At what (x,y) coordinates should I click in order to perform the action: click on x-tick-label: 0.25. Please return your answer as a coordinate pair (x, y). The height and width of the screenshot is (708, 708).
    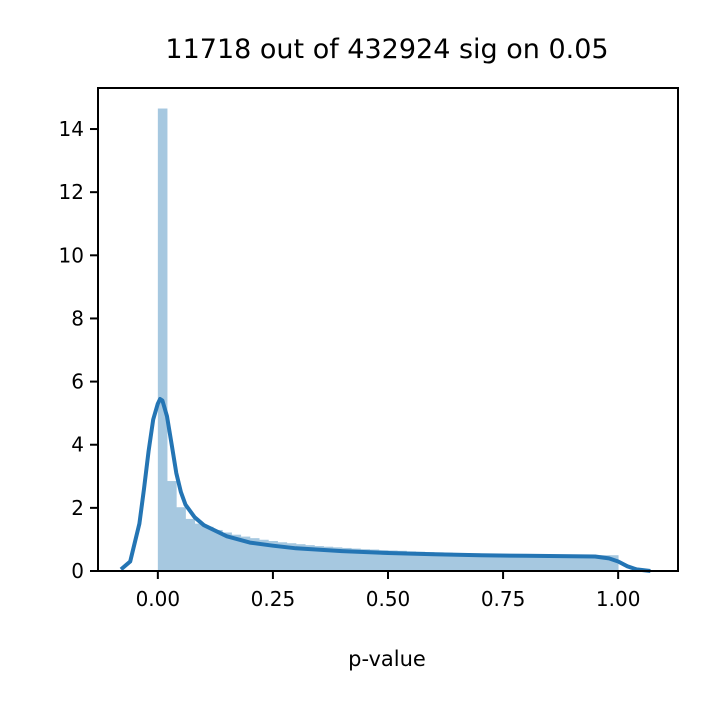
    Looking at the image, I should click on (273, 599).